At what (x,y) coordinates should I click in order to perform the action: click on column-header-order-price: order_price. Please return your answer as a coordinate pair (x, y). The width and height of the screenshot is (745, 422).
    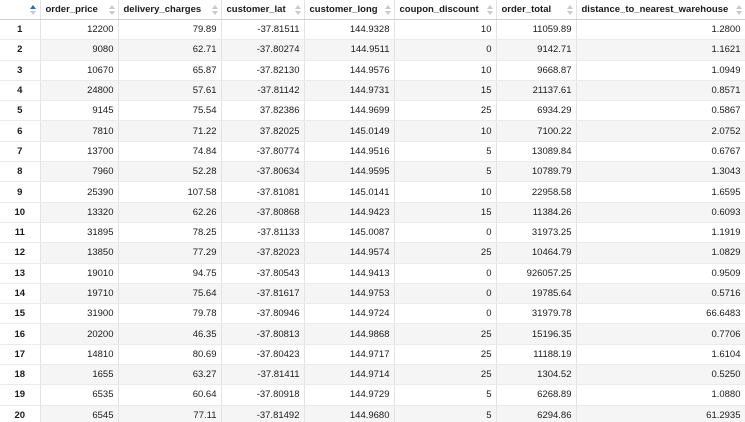
    Looking at the image, I should click on (79, 10).